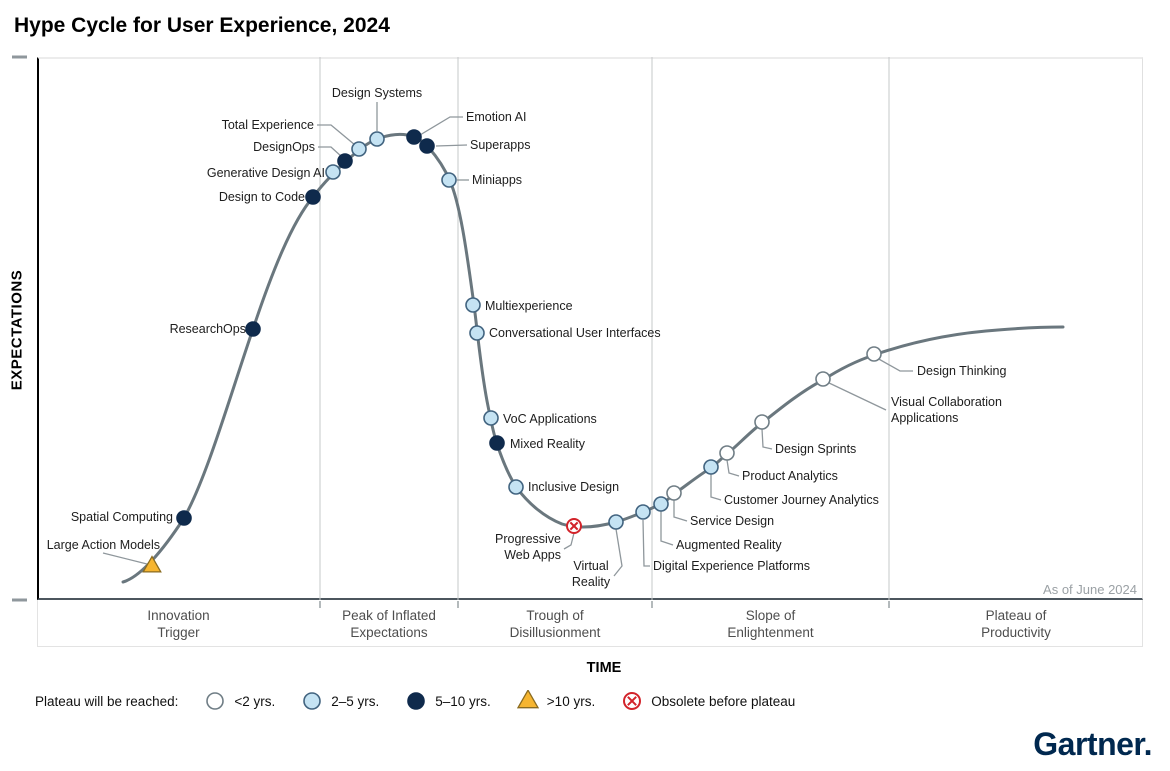  I want to click on legend-y25-icon, so click(312, 701).